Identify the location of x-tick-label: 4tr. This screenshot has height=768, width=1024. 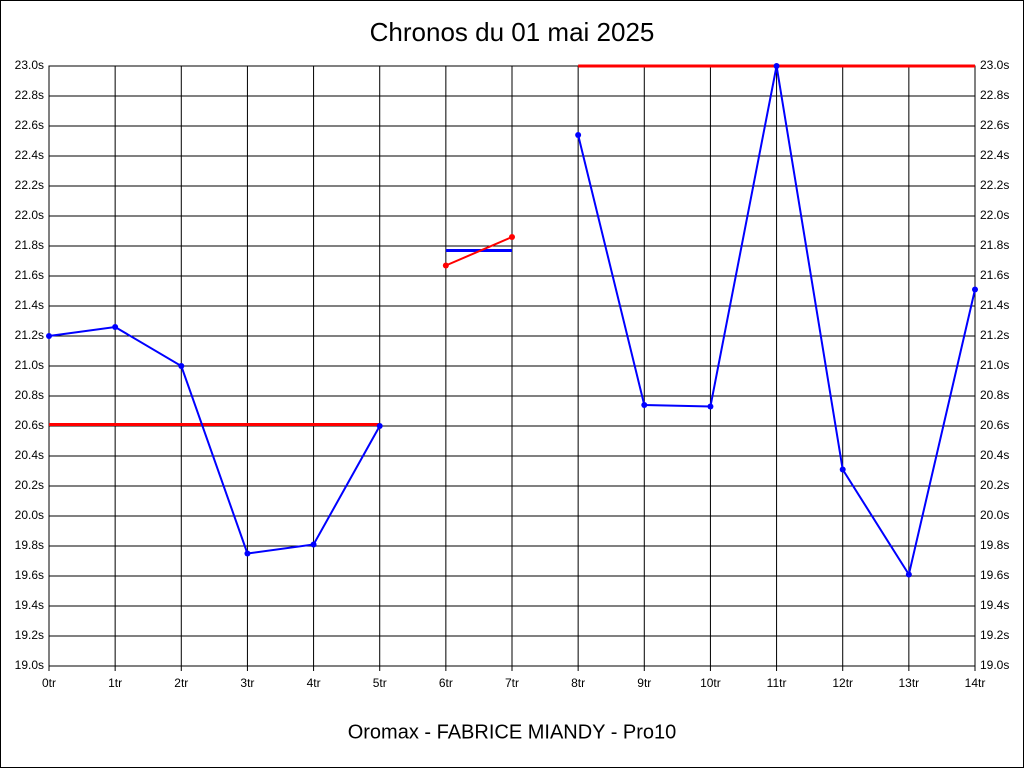
(314, 683).